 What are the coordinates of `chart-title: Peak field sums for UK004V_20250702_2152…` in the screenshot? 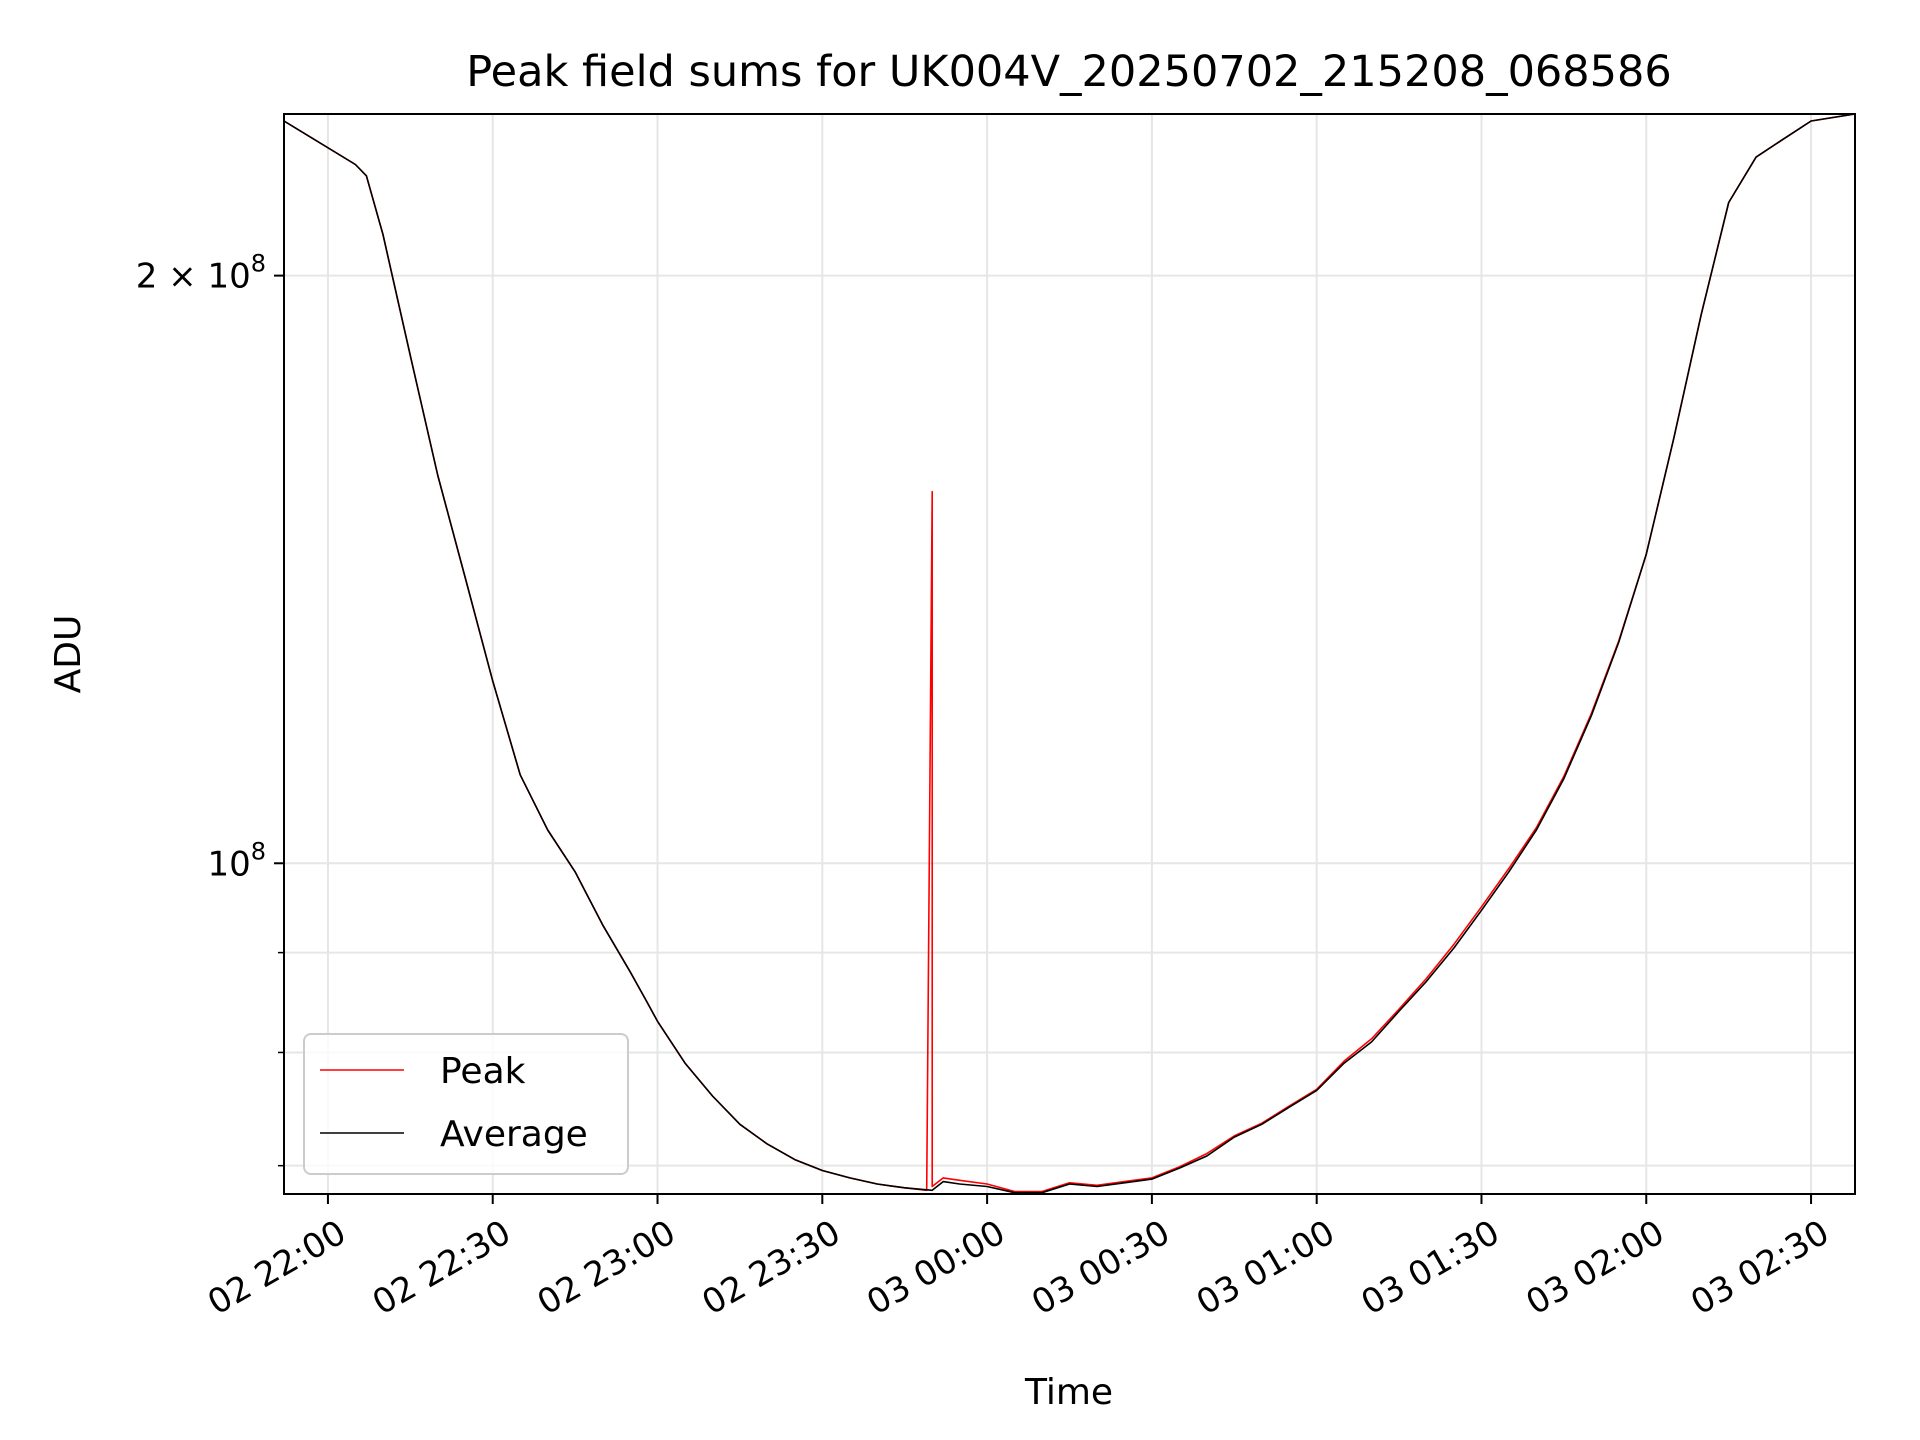 It's located at (1068, 72).